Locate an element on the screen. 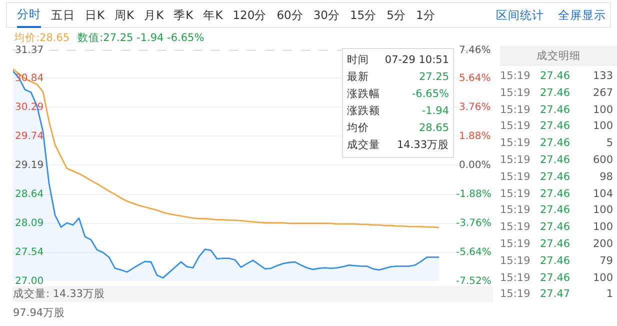 This screenshot has height=326, width=617. y-tick-label: 29.19 is located at coordinates (29, 165).